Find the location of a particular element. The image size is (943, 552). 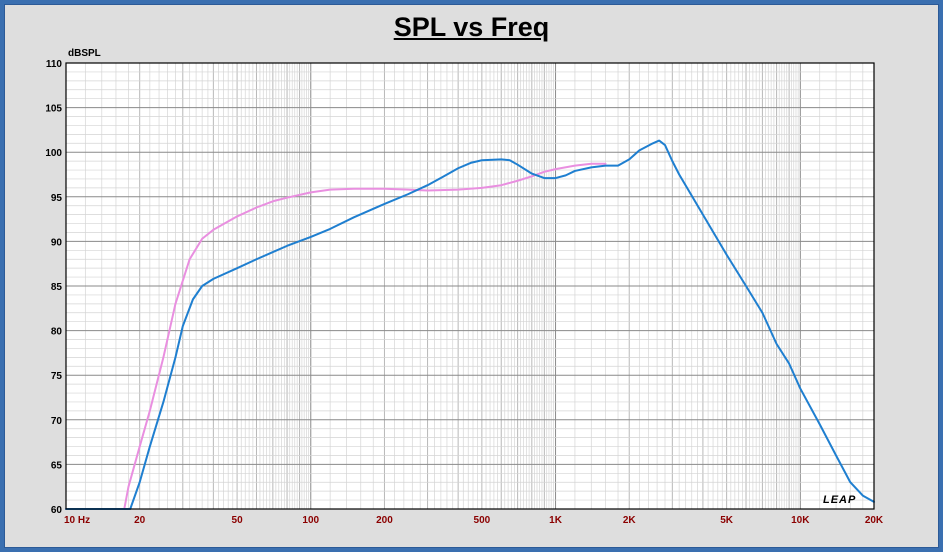

leap-logo: LEAP is located at coordinates (840, 500).